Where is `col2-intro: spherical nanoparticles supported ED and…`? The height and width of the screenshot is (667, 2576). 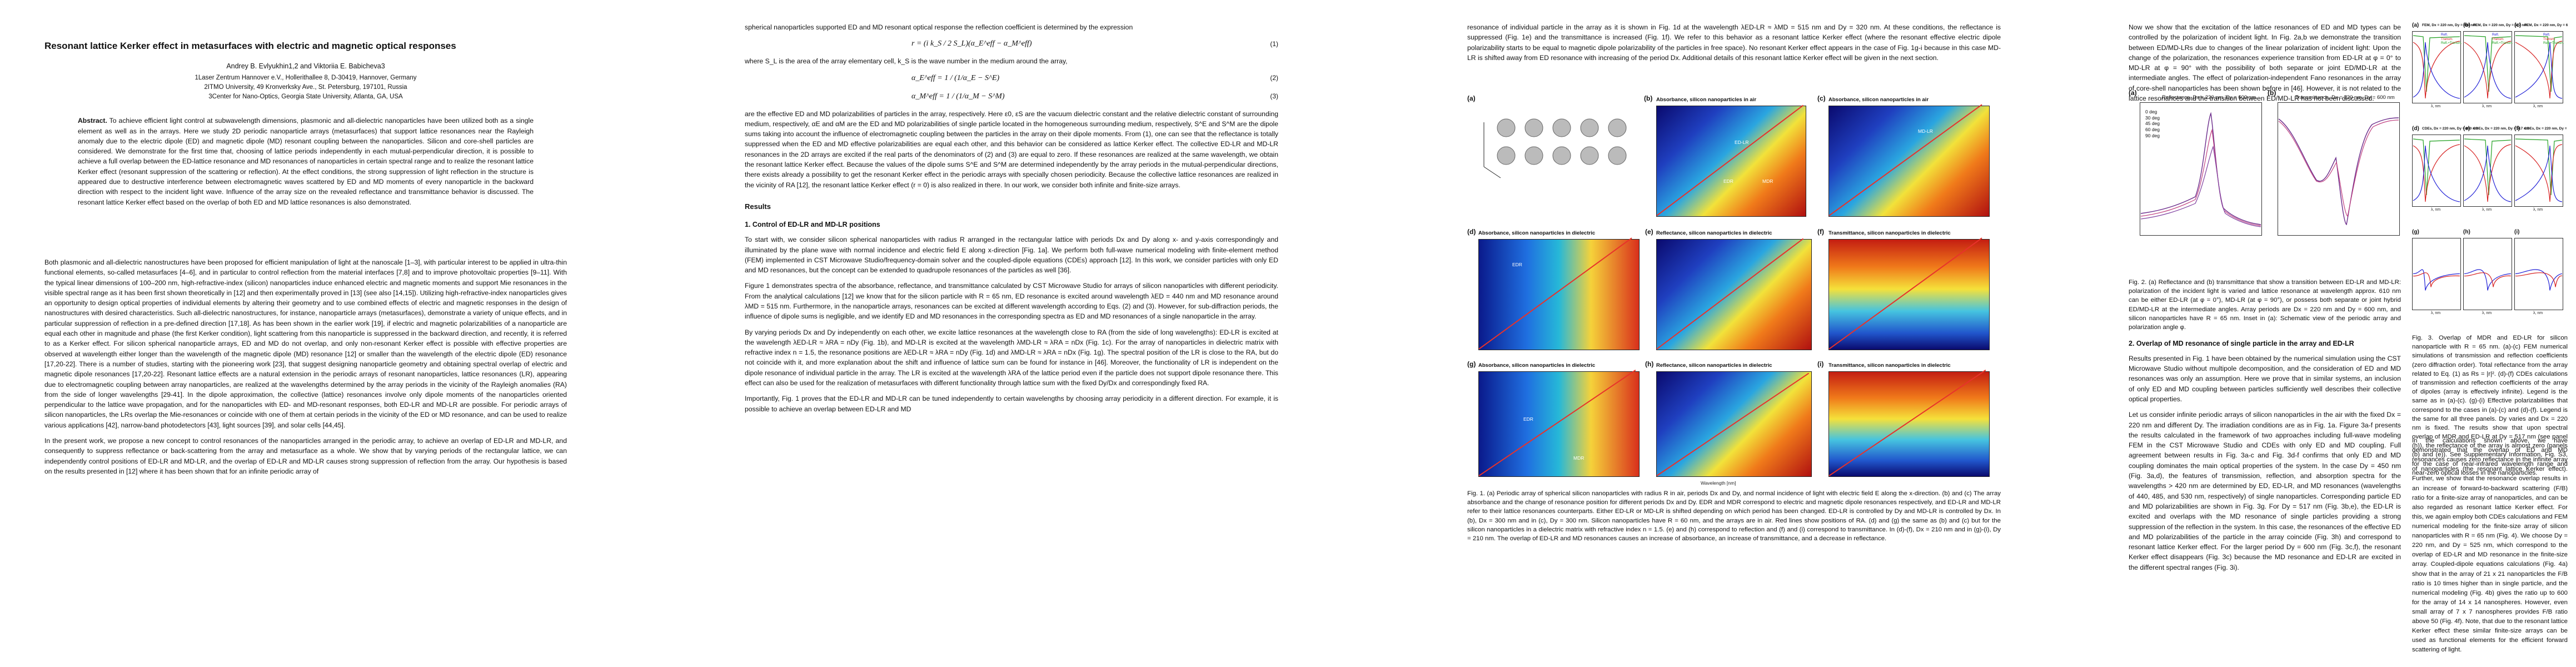 col2-intro: spherical nanoparticles supported ED and… is located at coordinates (939, 27).